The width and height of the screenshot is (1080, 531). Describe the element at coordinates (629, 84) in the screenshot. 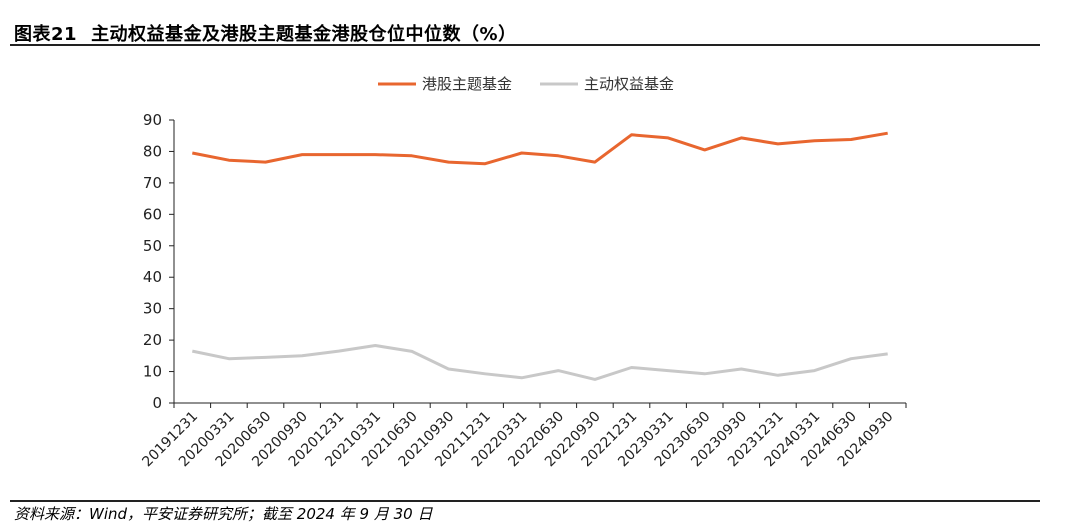

I see `legend-label-1: 主动权益基金` at that location.